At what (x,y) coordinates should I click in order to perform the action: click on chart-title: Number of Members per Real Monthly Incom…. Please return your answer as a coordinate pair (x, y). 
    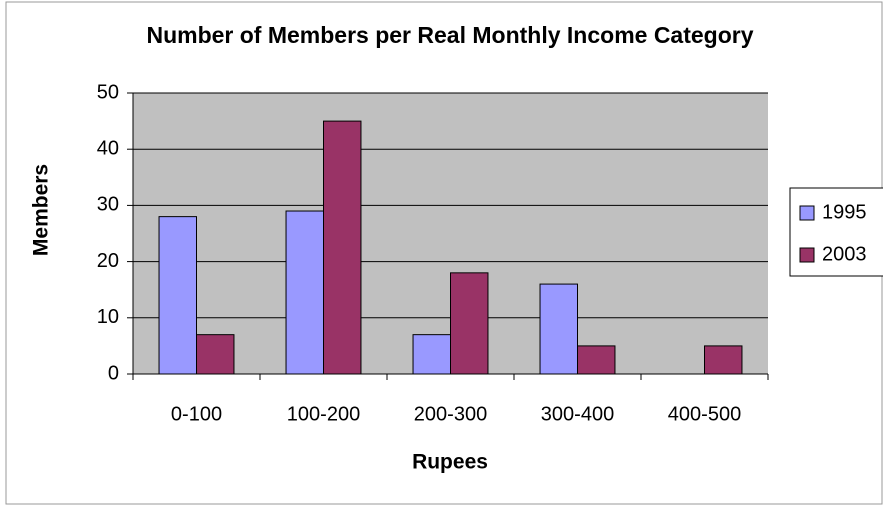
    Looking at the image, I should click on (449, 35).